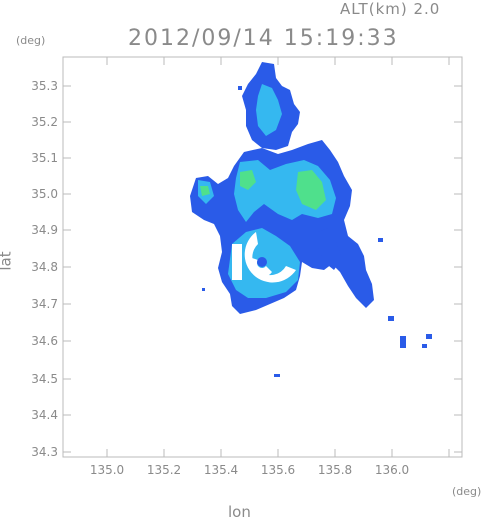 This screenshot has height=521, width=491. Describe the element at coordinates (330, 249) in the screenshot. I see `echo-east-tail` at that location.